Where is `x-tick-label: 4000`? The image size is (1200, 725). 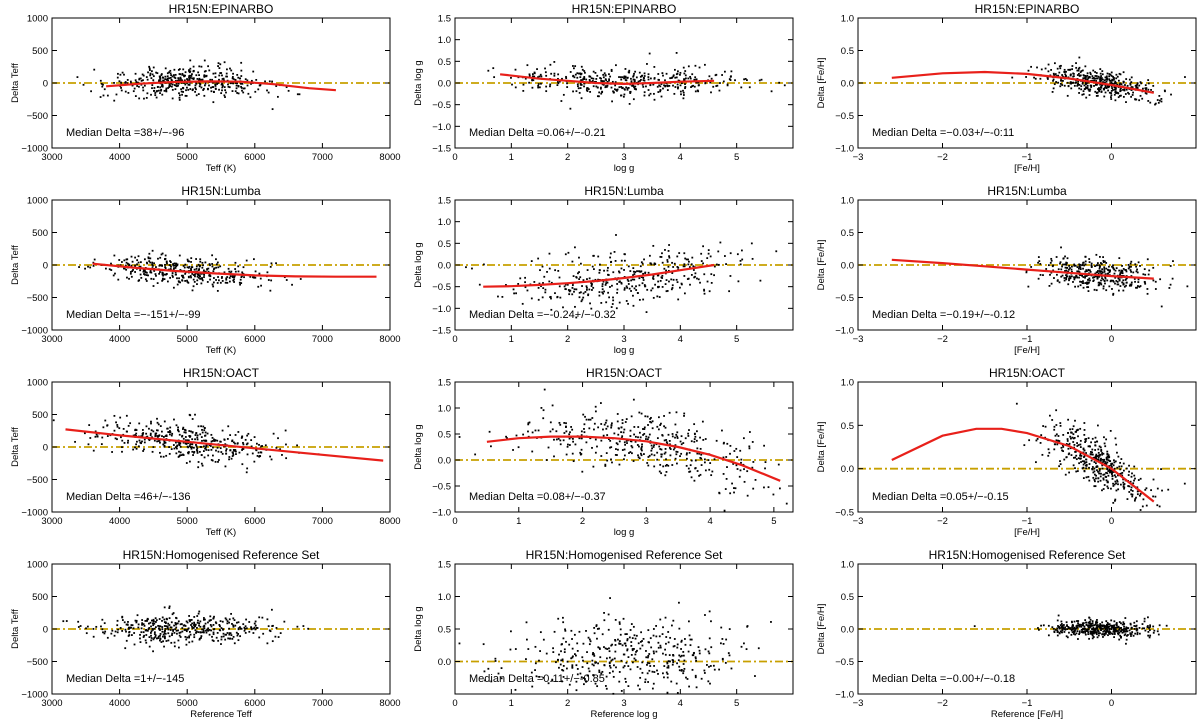
x-tick-label: 4000 is located at coordinates (119, 157).